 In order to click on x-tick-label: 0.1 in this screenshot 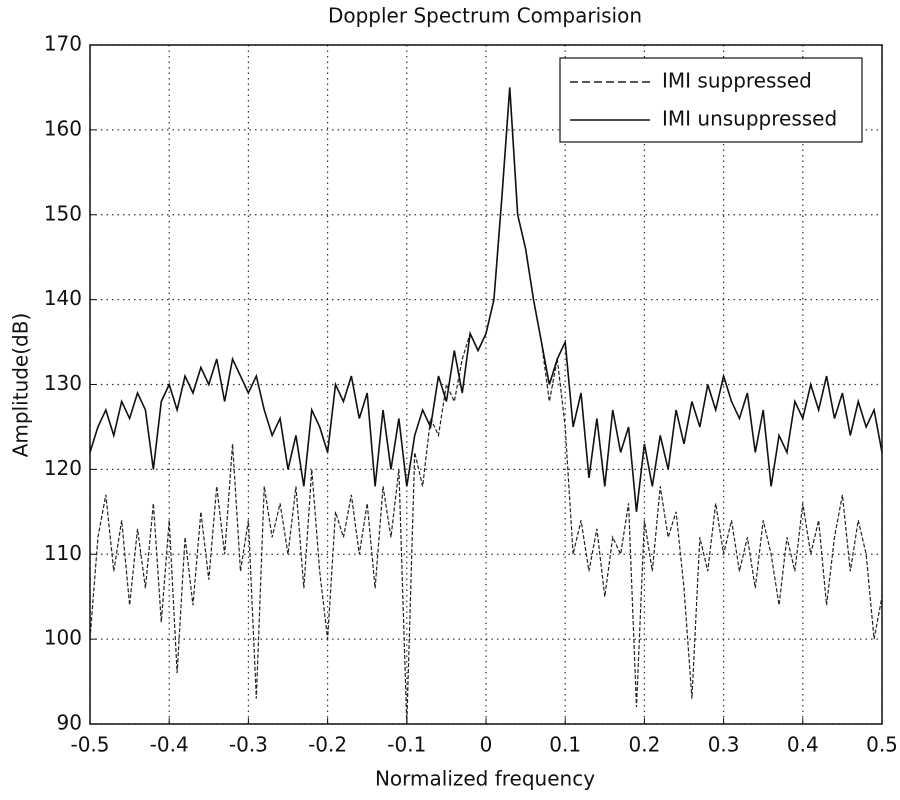, I will do `click(565, 745)`.